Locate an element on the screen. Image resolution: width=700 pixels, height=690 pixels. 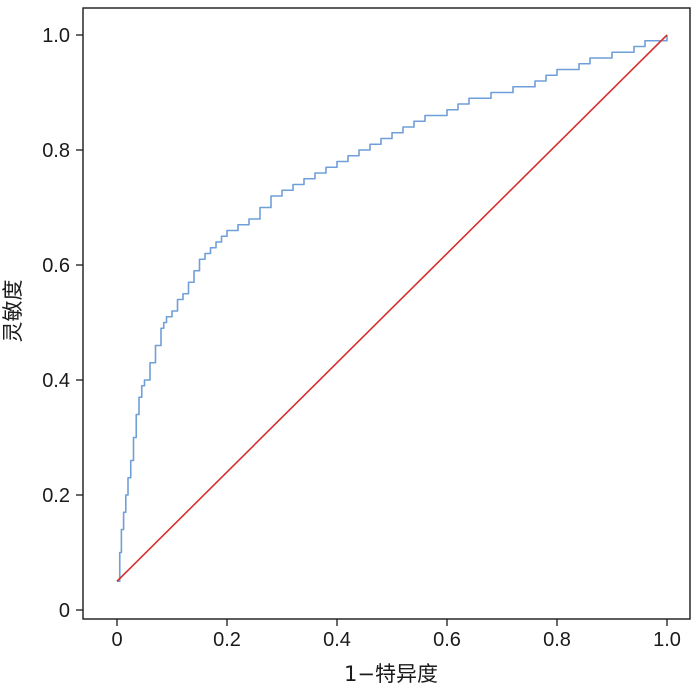
x-axis: 0 0.2 0.4 0.6 0.8 1.0 is located at coordinates (396, 635).